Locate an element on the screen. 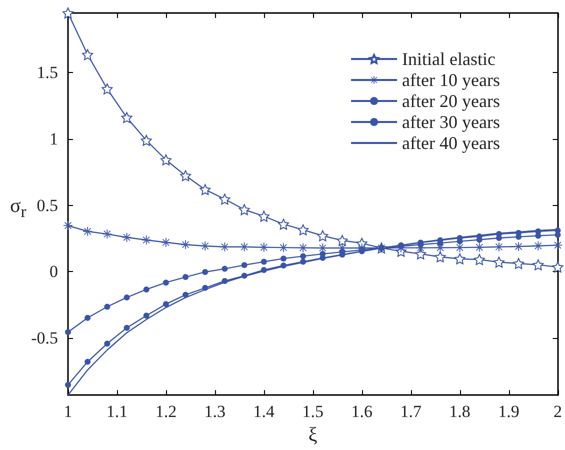  y-axis-title: σ$_{r}$ is located at coordinates (18, 209).